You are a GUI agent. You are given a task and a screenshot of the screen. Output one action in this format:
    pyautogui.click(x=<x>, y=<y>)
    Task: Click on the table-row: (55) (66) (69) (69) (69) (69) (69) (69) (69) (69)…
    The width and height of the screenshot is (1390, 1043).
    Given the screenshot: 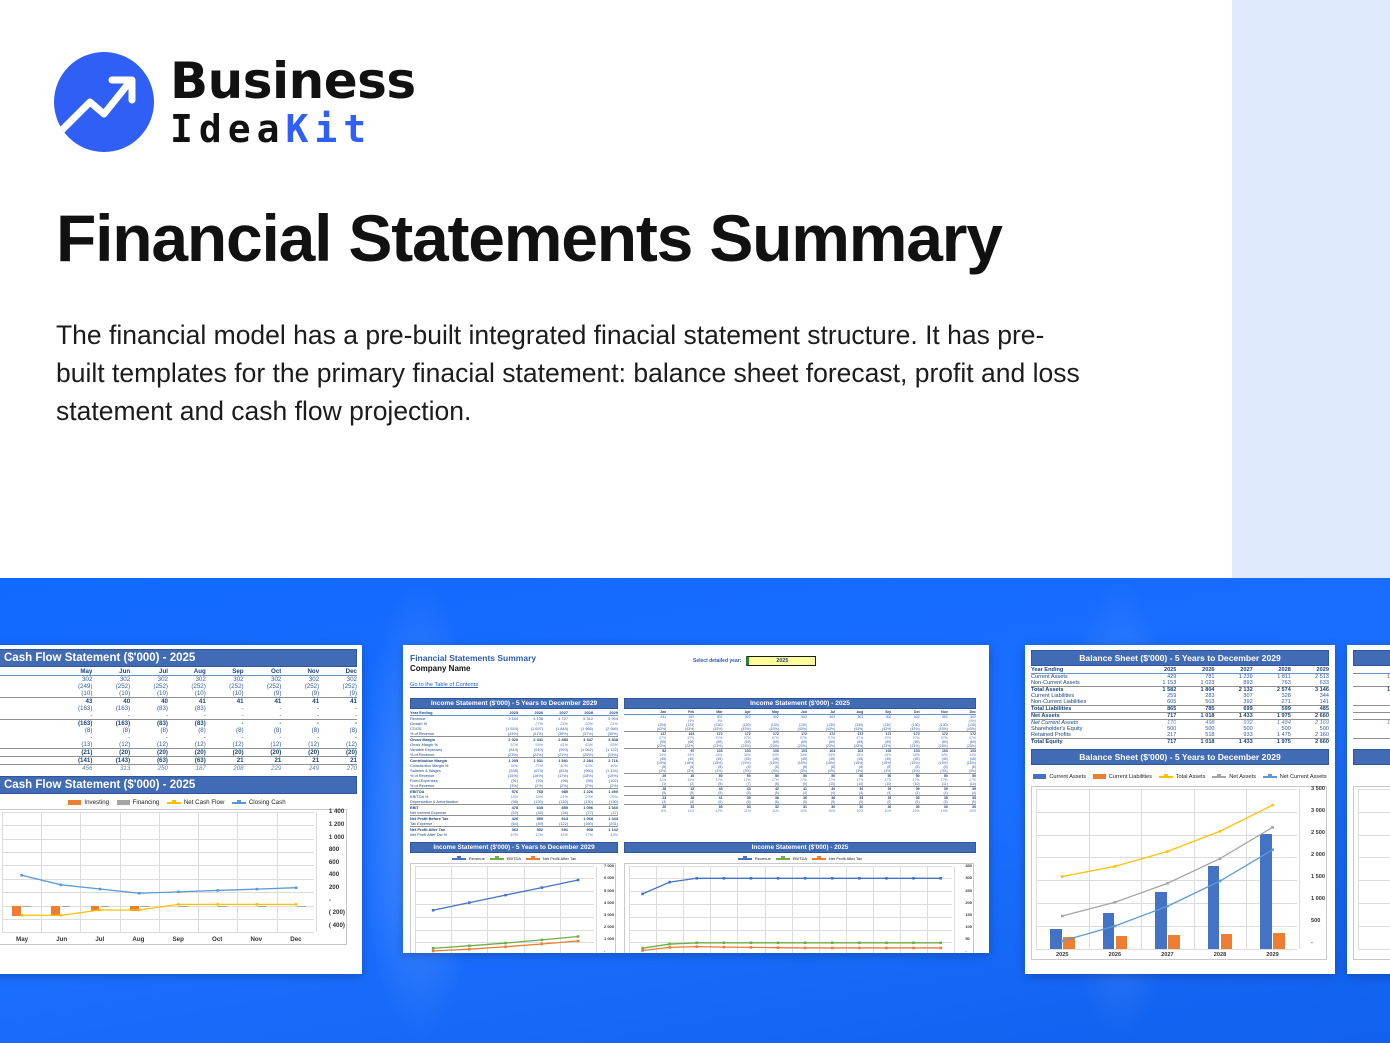 What is the action you would take?
    pyautogui.click(x=800, y=742)
    